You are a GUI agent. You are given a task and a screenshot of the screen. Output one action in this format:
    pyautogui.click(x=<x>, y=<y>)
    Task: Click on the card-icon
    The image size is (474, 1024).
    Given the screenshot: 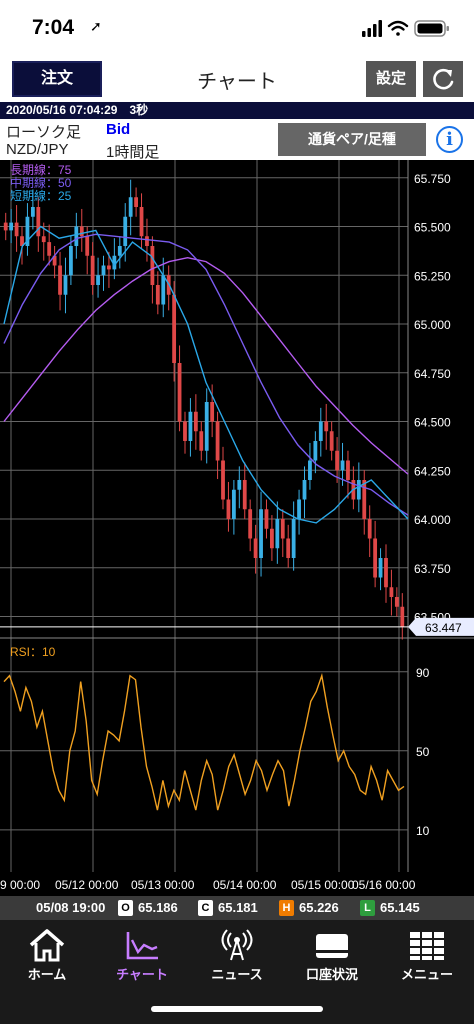 What is the action you would take?
    pyautogui.click(x=332, y=946)
    